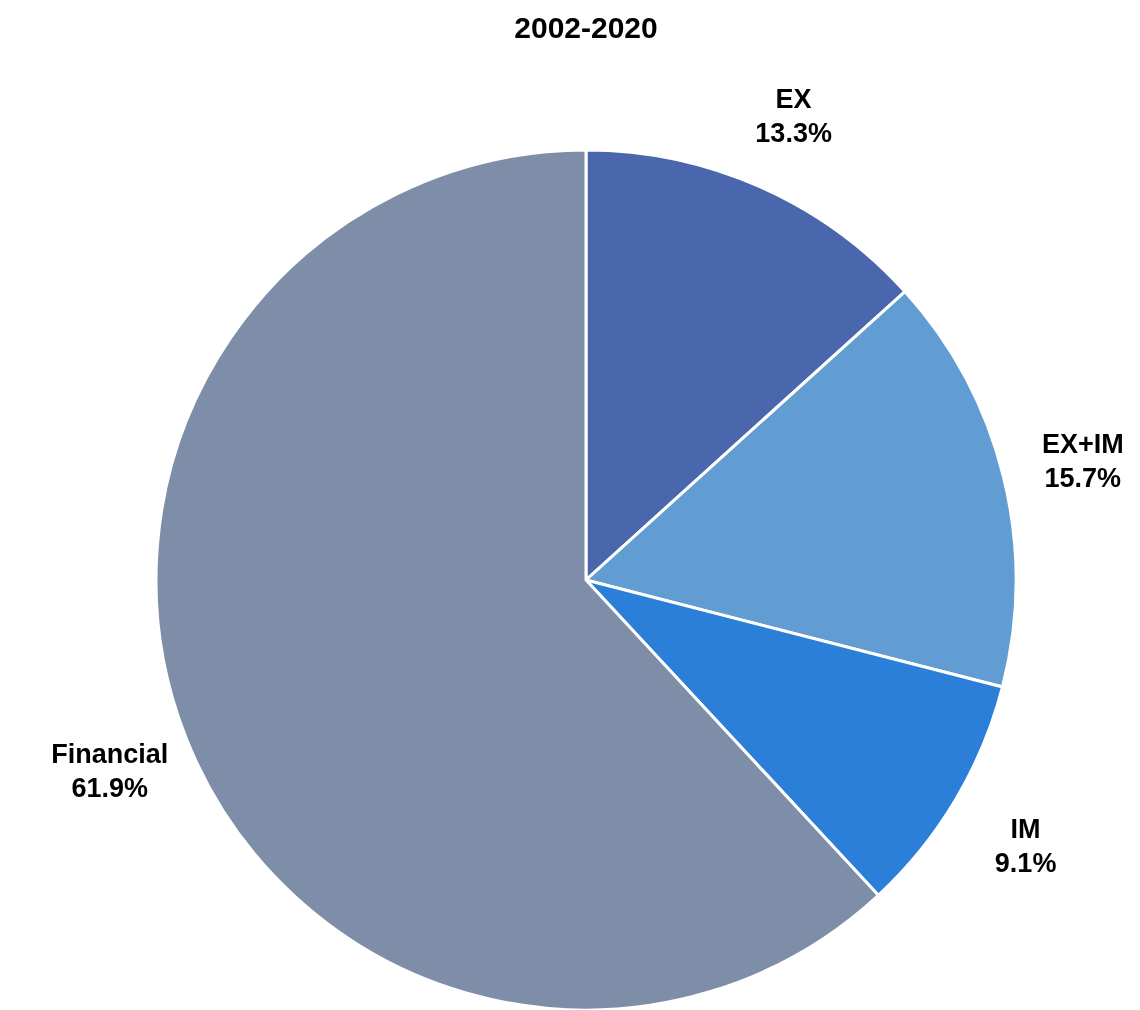  I want to click on data-label: 9.1%, so click(1025, 862).